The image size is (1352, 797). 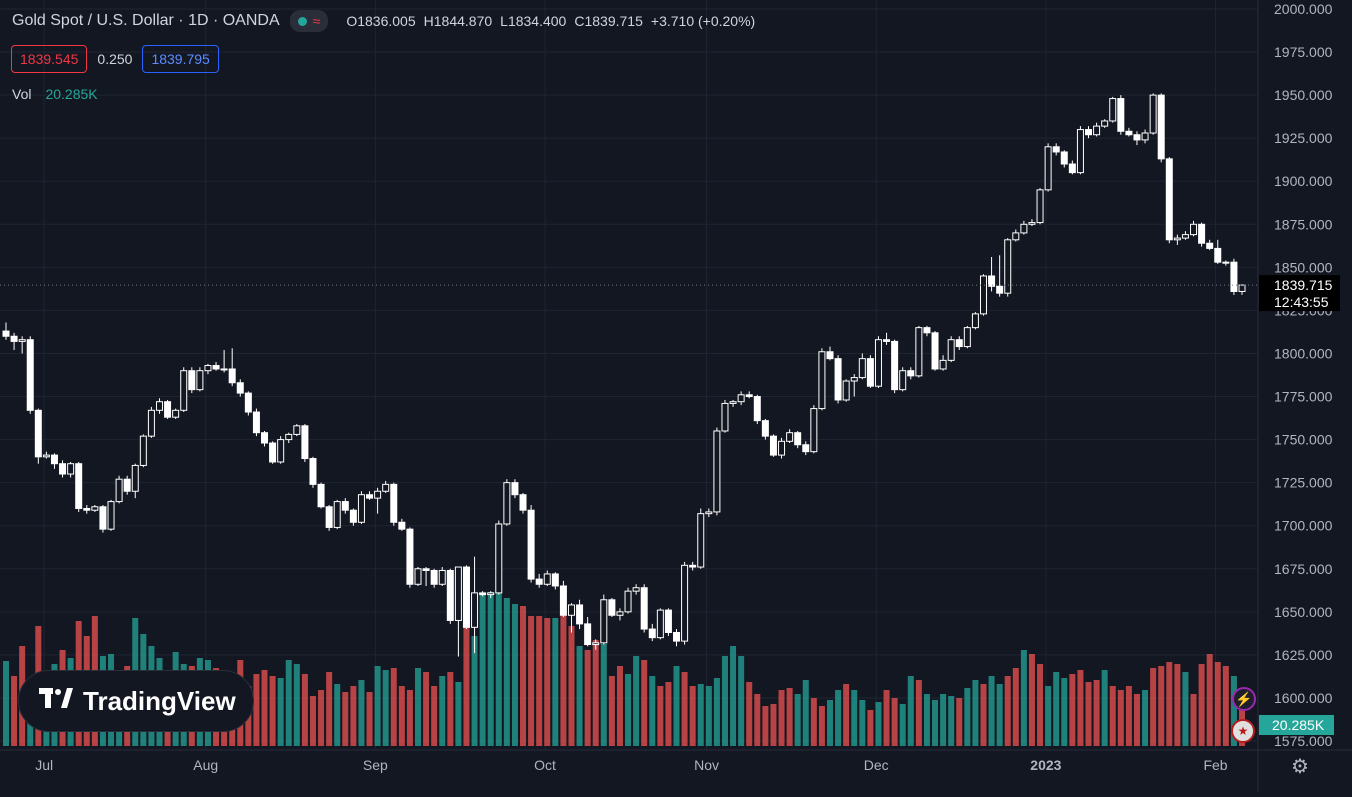 What do you see at coordinates (49, 59) in the screenshot?
I see `sell-button: 1839.545` at bounding box center [49, 59].